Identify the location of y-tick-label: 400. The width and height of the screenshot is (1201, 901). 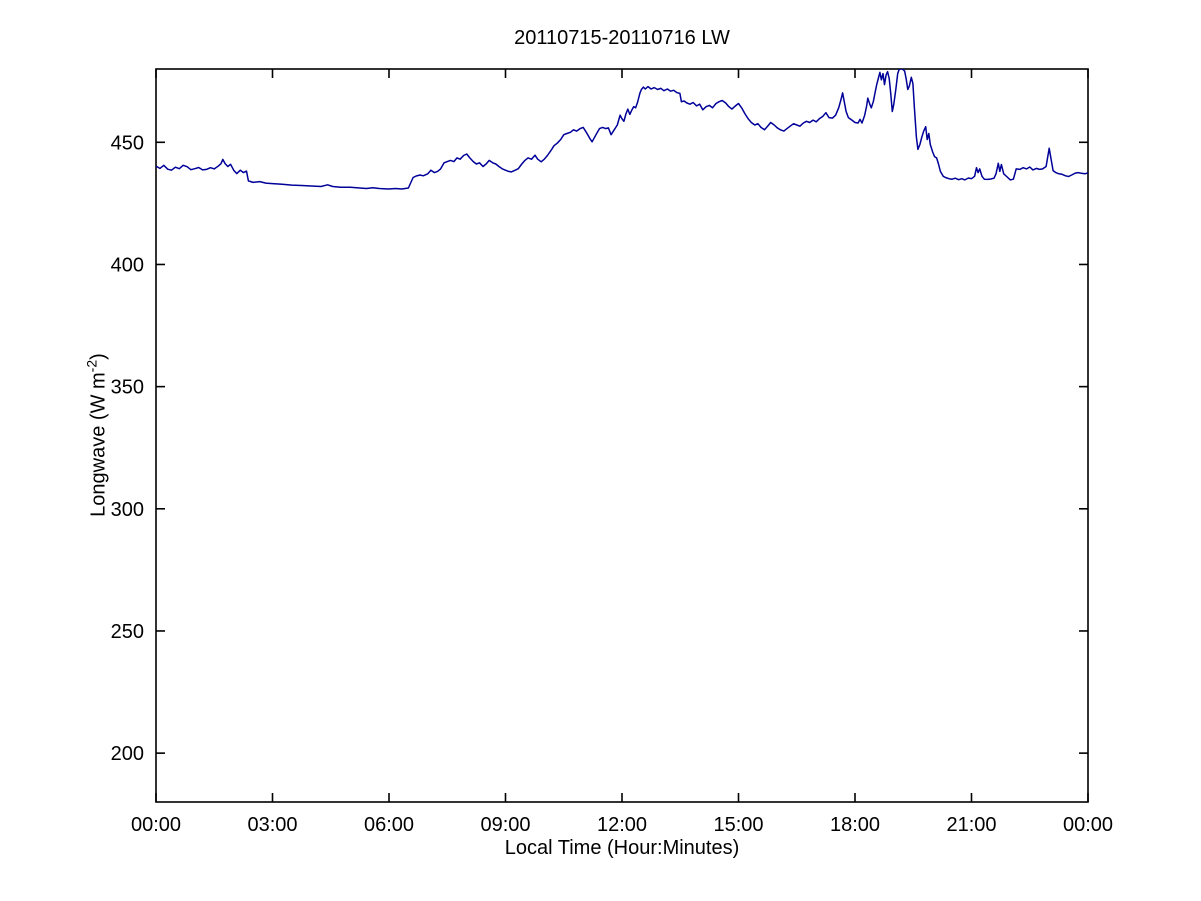
(127, 265).